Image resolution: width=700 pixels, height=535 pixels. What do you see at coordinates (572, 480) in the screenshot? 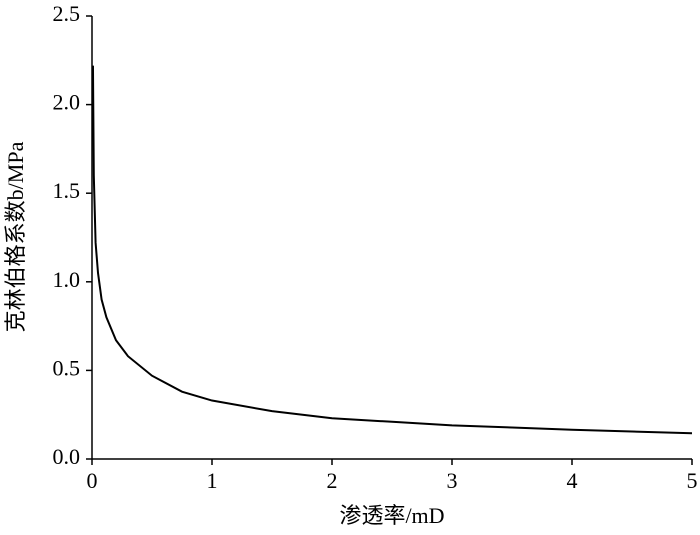
I see `x-tick-label: 4` at bounding box center [572, 480].